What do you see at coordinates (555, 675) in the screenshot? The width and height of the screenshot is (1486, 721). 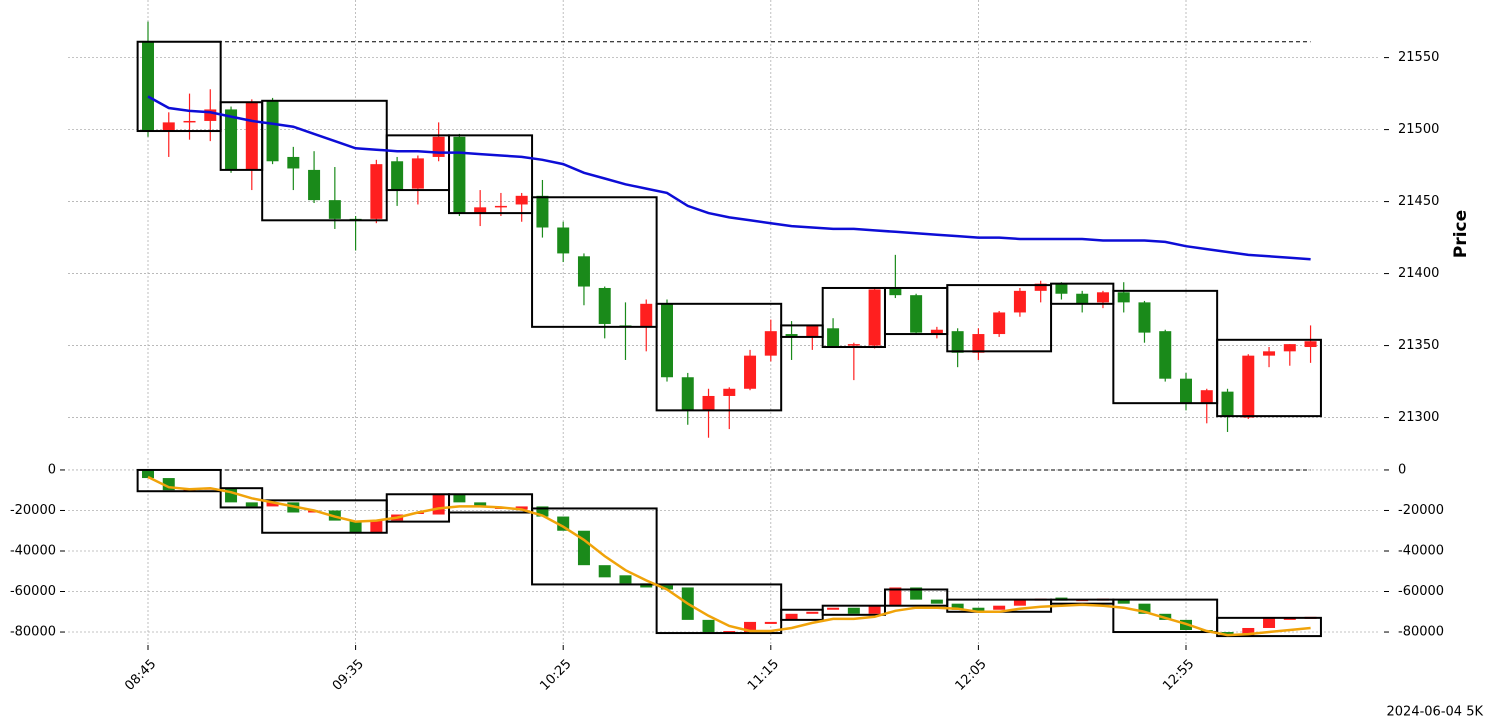 I see `x-tick-label: 10:25` at bounding box center [555, 675].